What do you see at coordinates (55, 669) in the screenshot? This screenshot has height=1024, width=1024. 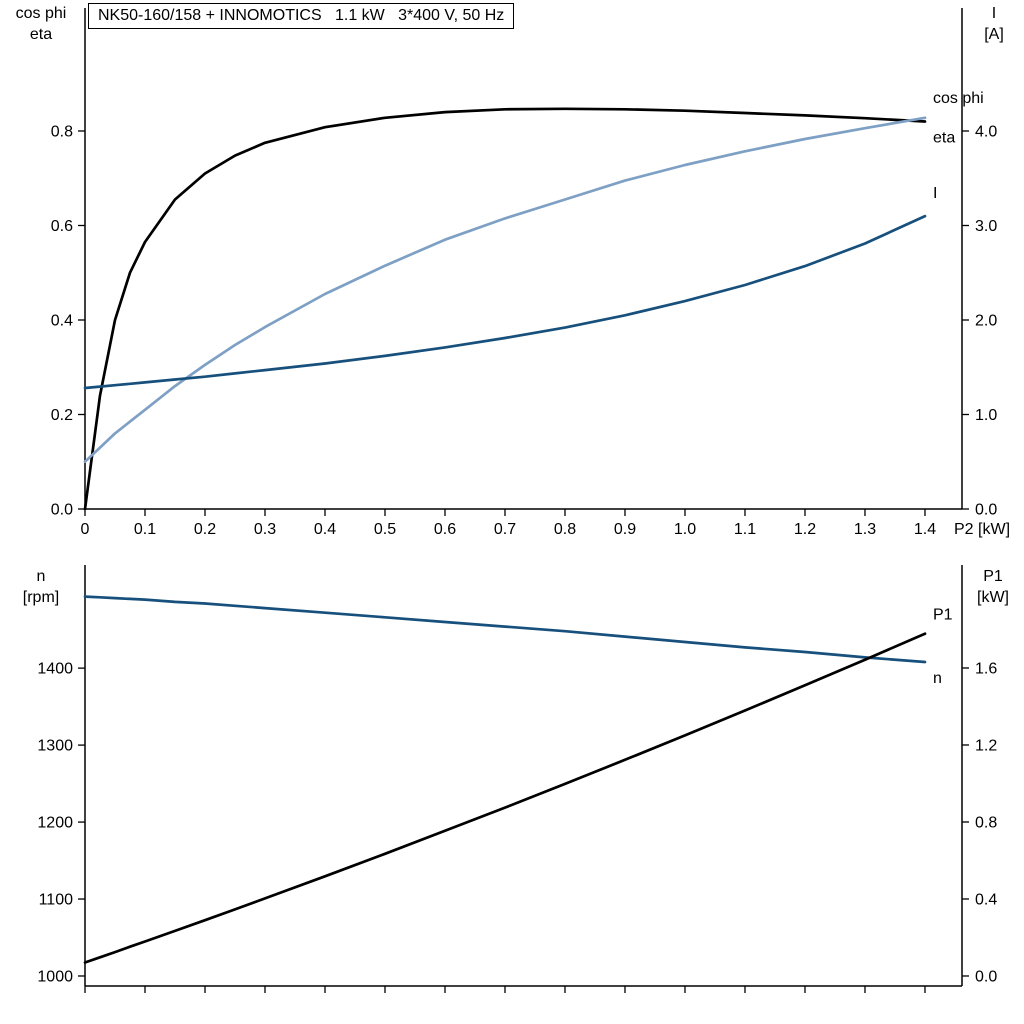 I see `left-tick-label: 1400` at bounding box center [55, 669].